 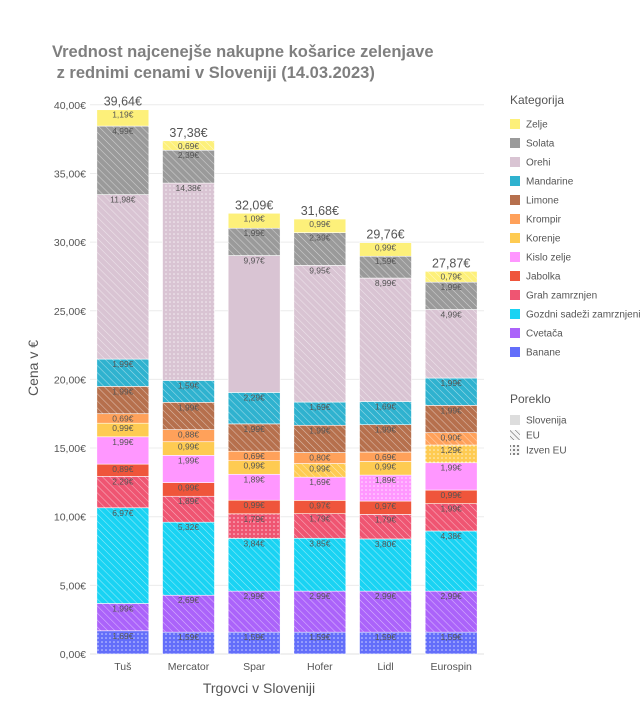 What do you see at coordinates (123, 469) in the screenshot?
I see `bar-value-label: 0,89€` at bounding box center [123, 469].